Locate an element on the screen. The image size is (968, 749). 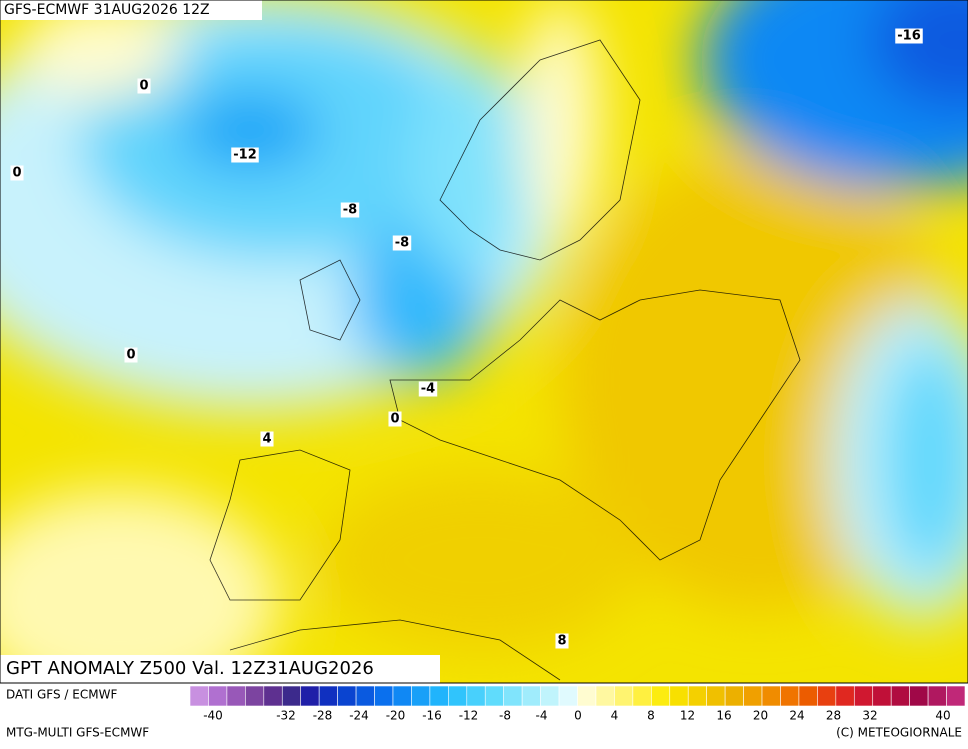
footer-credit: (C) METEOGIORNALE is located at coordinates (899, 733).